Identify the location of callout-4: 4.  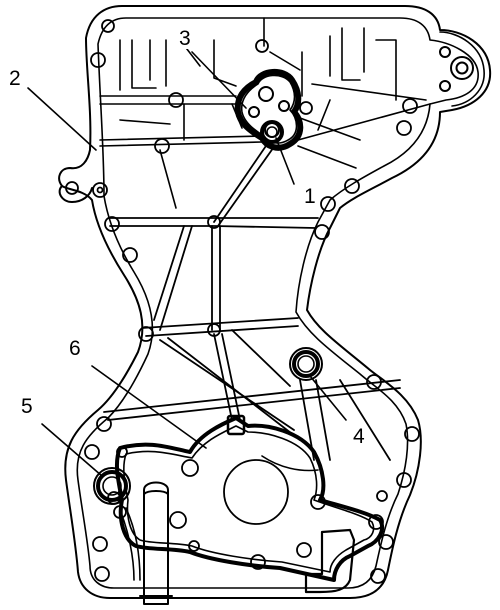
(359, 436).